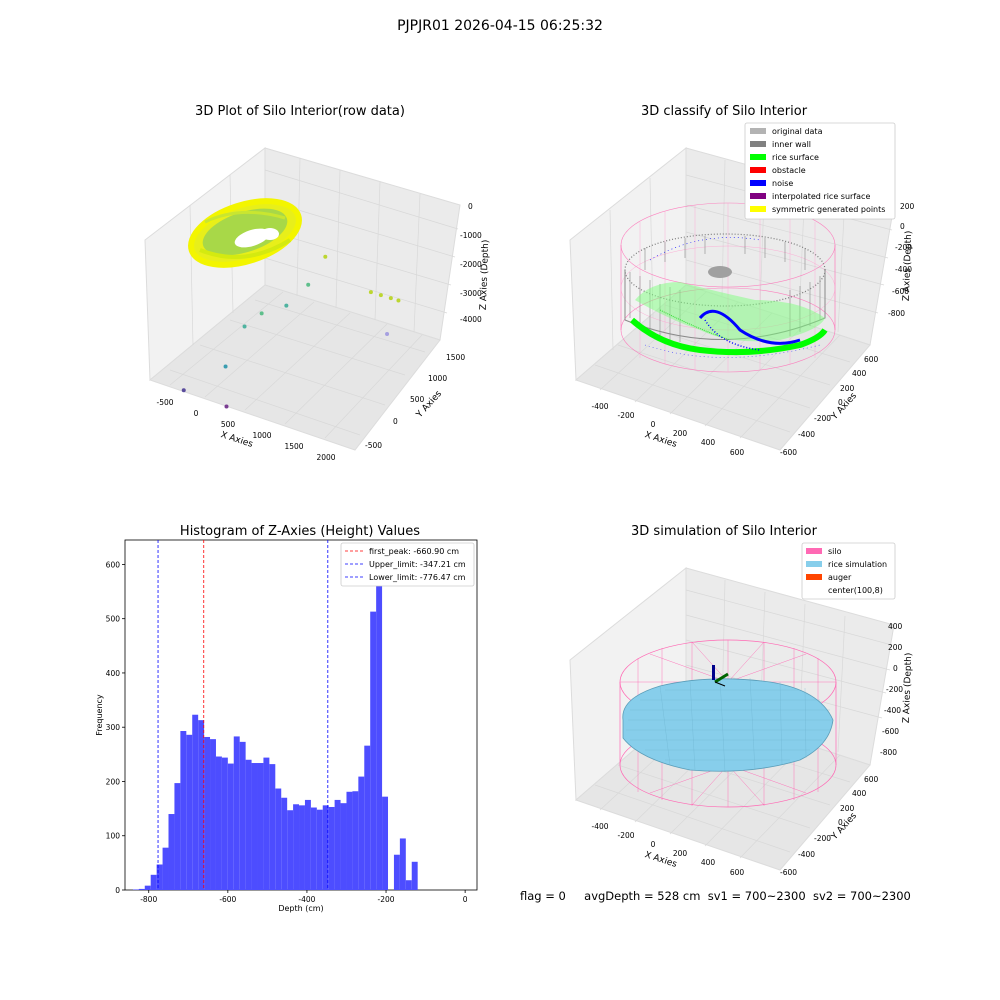 This screenshot has width=1000, height=1000. I want to click on p2-legend-item: obstacle, so click(789, 170).